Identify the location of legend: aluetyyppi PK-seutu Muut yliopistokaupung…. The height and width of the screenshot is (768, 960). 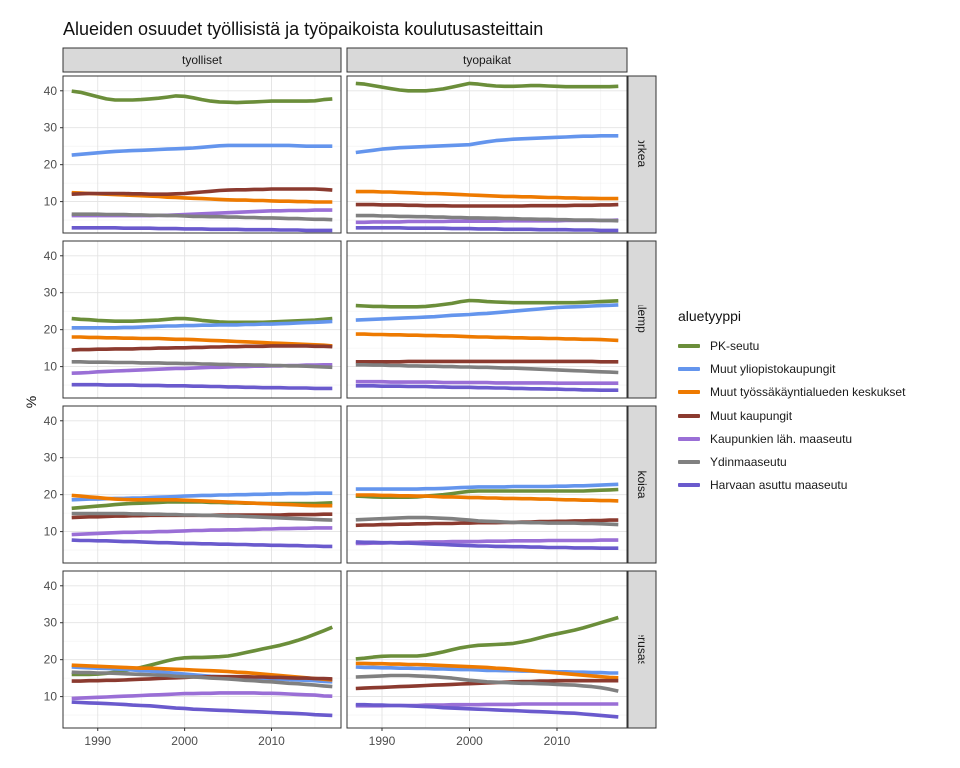
(791, 402).